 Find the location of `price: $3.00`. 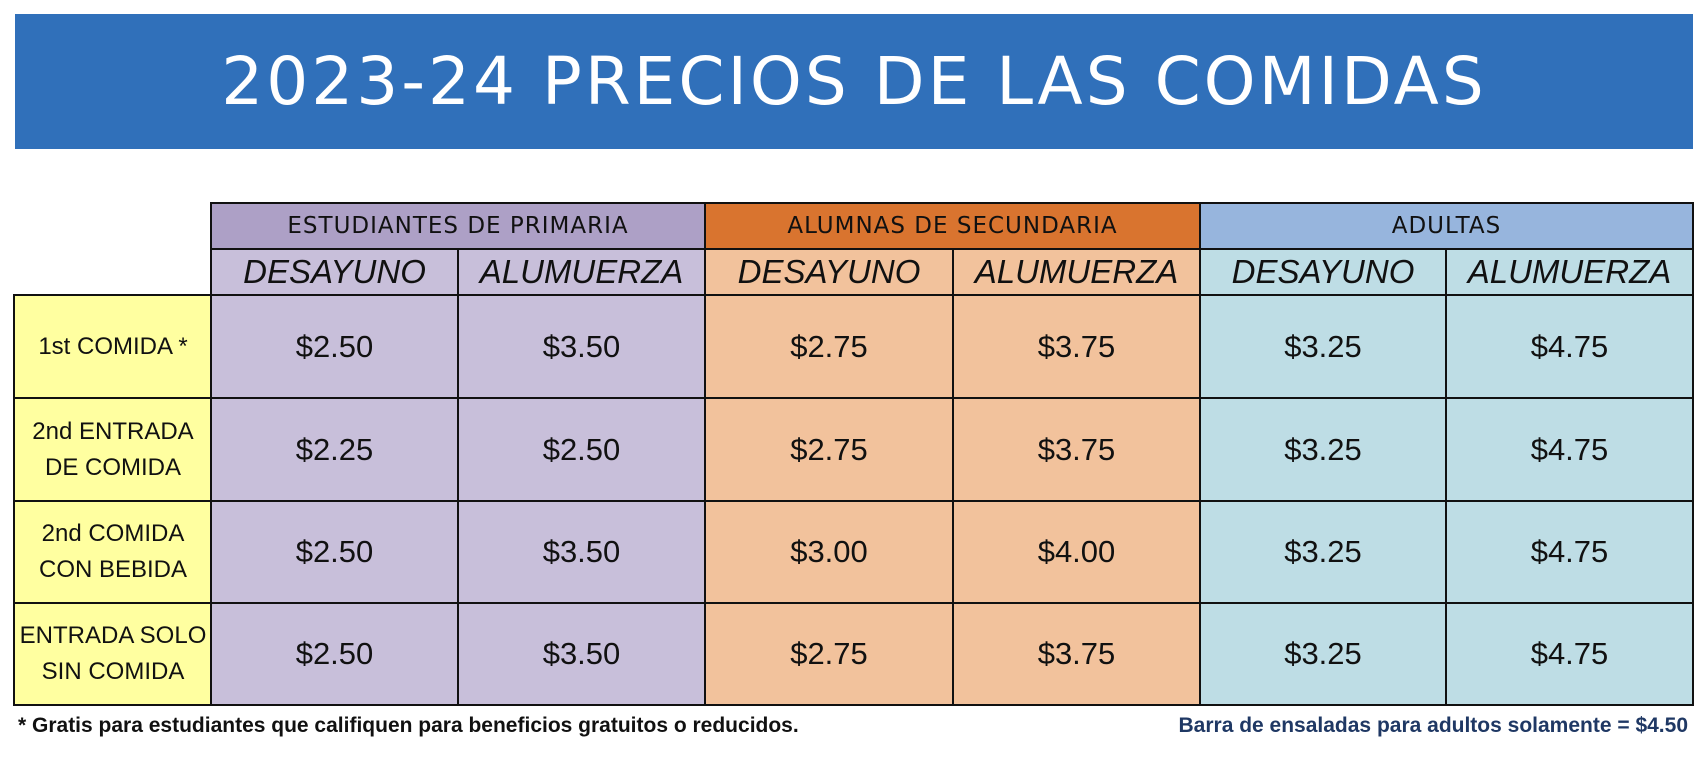

price: $3.00 is located at coordinates (829, 551).